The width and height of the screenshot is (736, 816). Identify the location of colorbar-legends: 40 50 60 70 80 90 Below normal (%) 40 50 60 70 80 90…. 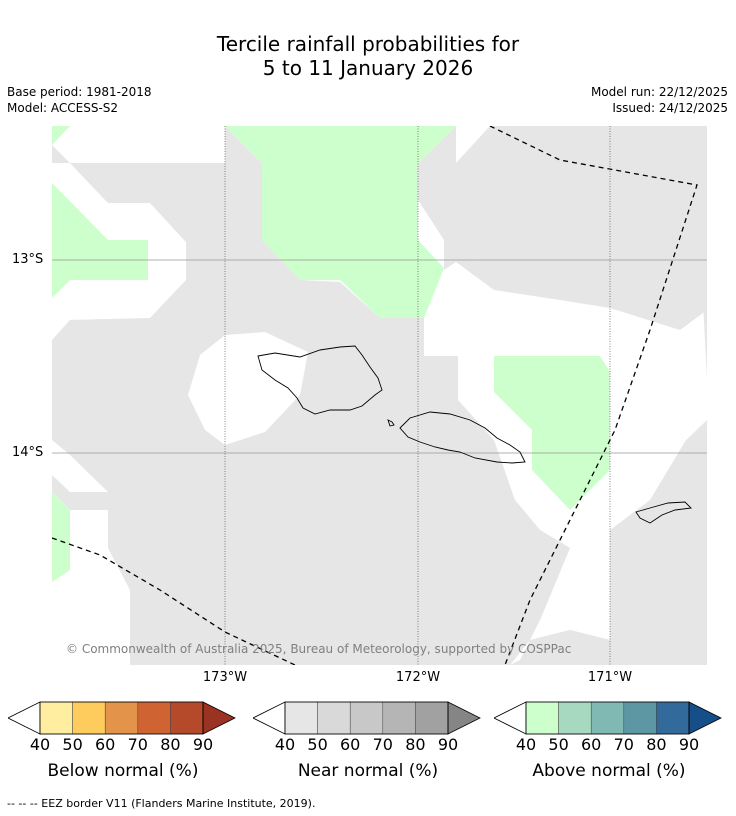
(368, 750).